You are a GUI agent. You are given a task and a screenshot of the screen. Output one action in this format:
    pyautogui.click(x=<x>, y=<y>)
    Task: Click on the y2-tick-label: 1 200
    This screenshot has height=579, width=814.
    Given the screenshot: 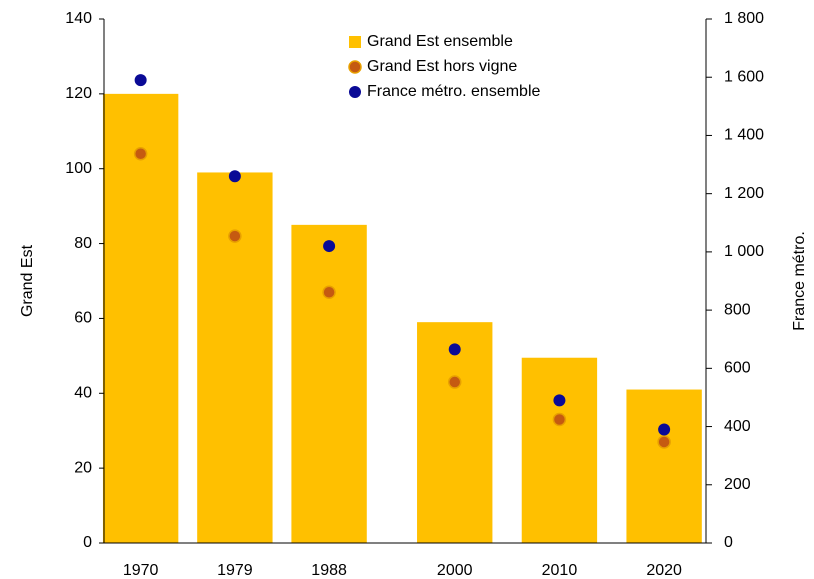 What is the action you would take?
    pyautogui.click(x=744, y=193)
    